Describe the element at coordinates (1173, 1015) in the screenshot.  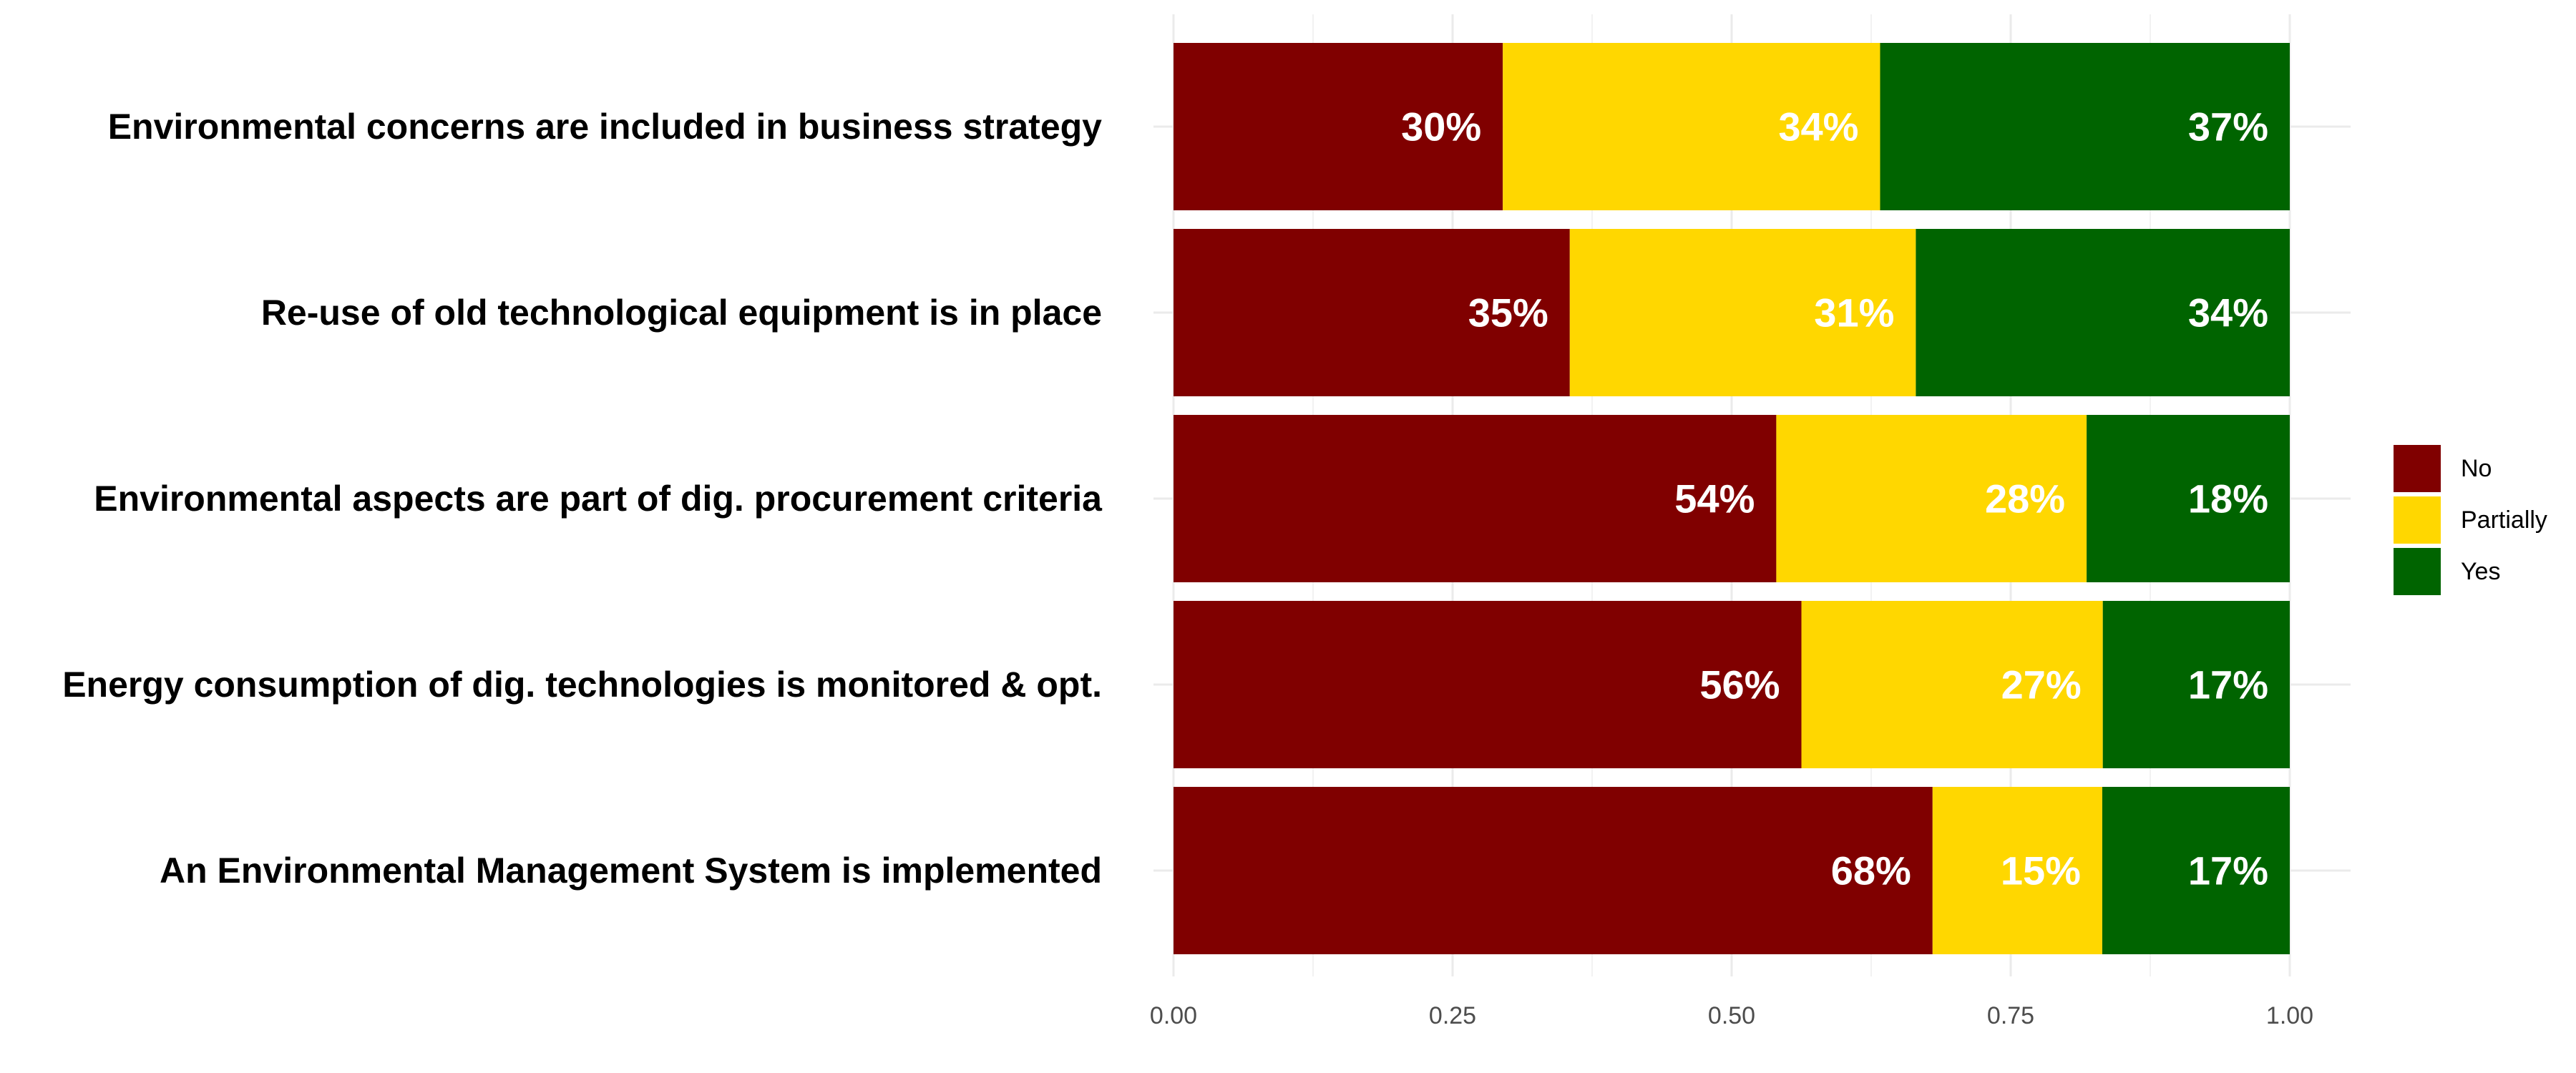
I see `x-tick-label: 0.00` at that location.